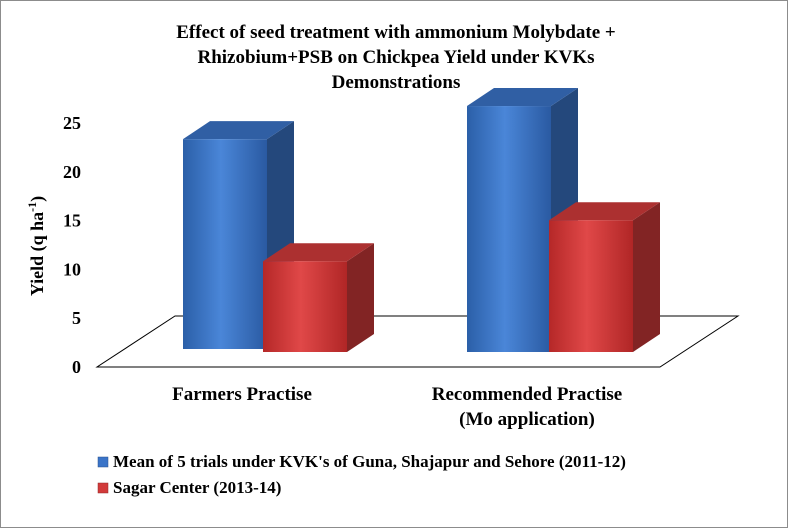  I want to click on y-axis-title-sup: -1, so click(32, 207).